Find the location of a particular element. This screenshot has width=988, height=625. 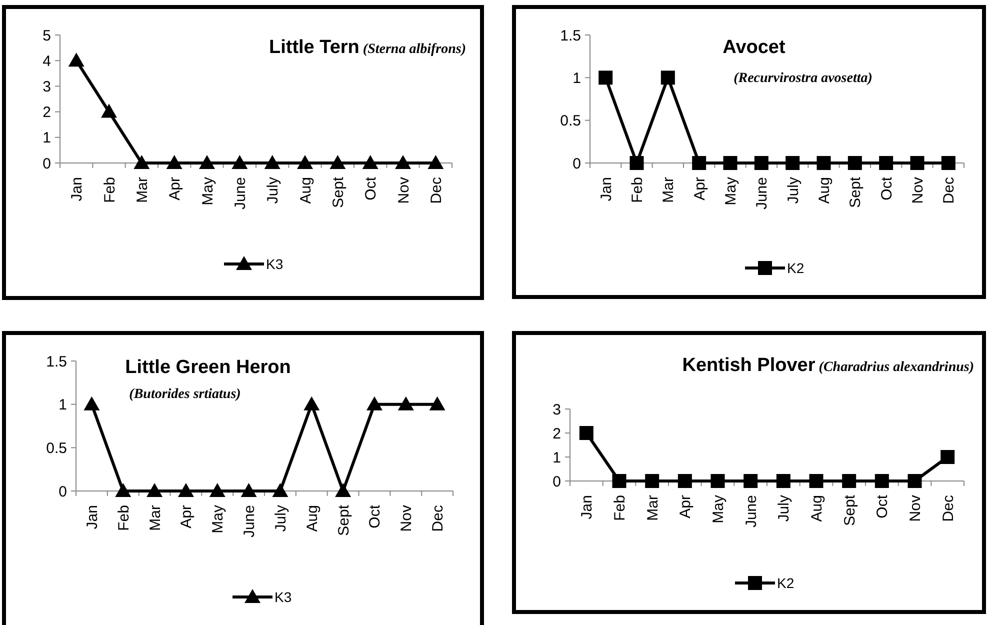

chart-title: Kentish Plover is located at coordinates (749, 365).